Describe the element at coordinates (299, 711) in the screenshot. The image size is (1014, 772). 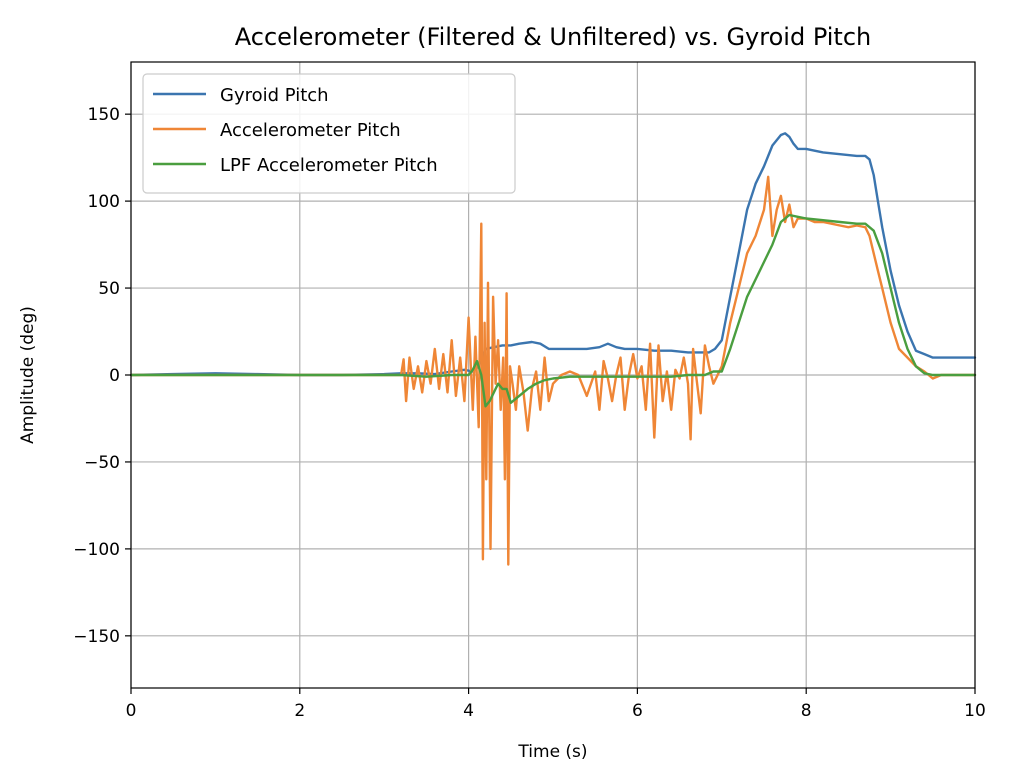
I see `x-tick-label: 2` at that location.